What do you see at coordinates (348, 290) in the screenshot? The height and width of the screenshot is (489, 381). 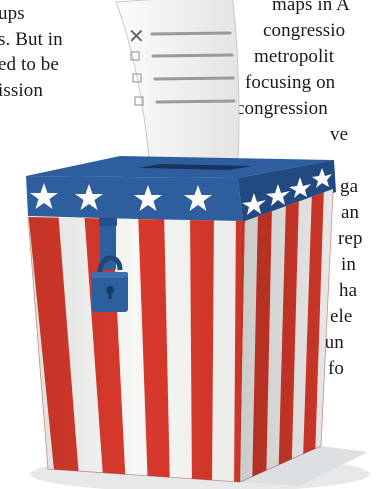 I see `right-text-line-11: ha` at bounding box center [348, 290].